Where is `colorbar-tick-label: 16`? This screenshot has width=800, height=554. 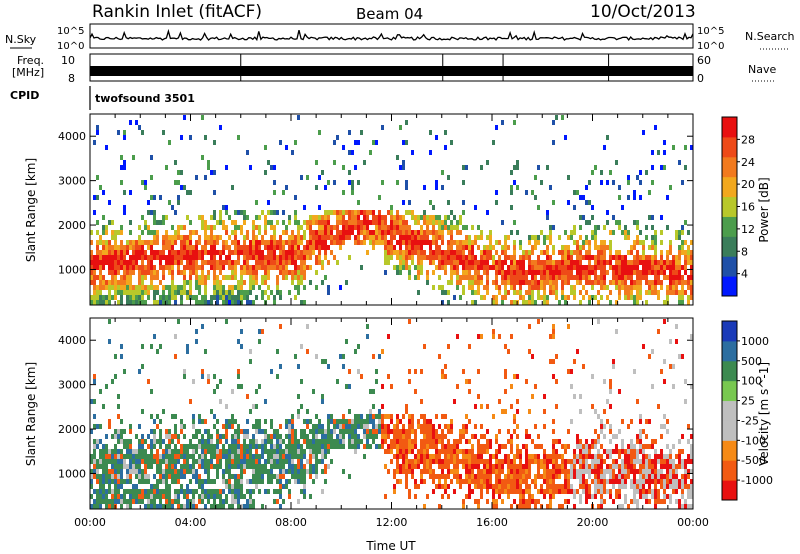 colorbar-tick-label: 16 is located at coordinates (748, 207).